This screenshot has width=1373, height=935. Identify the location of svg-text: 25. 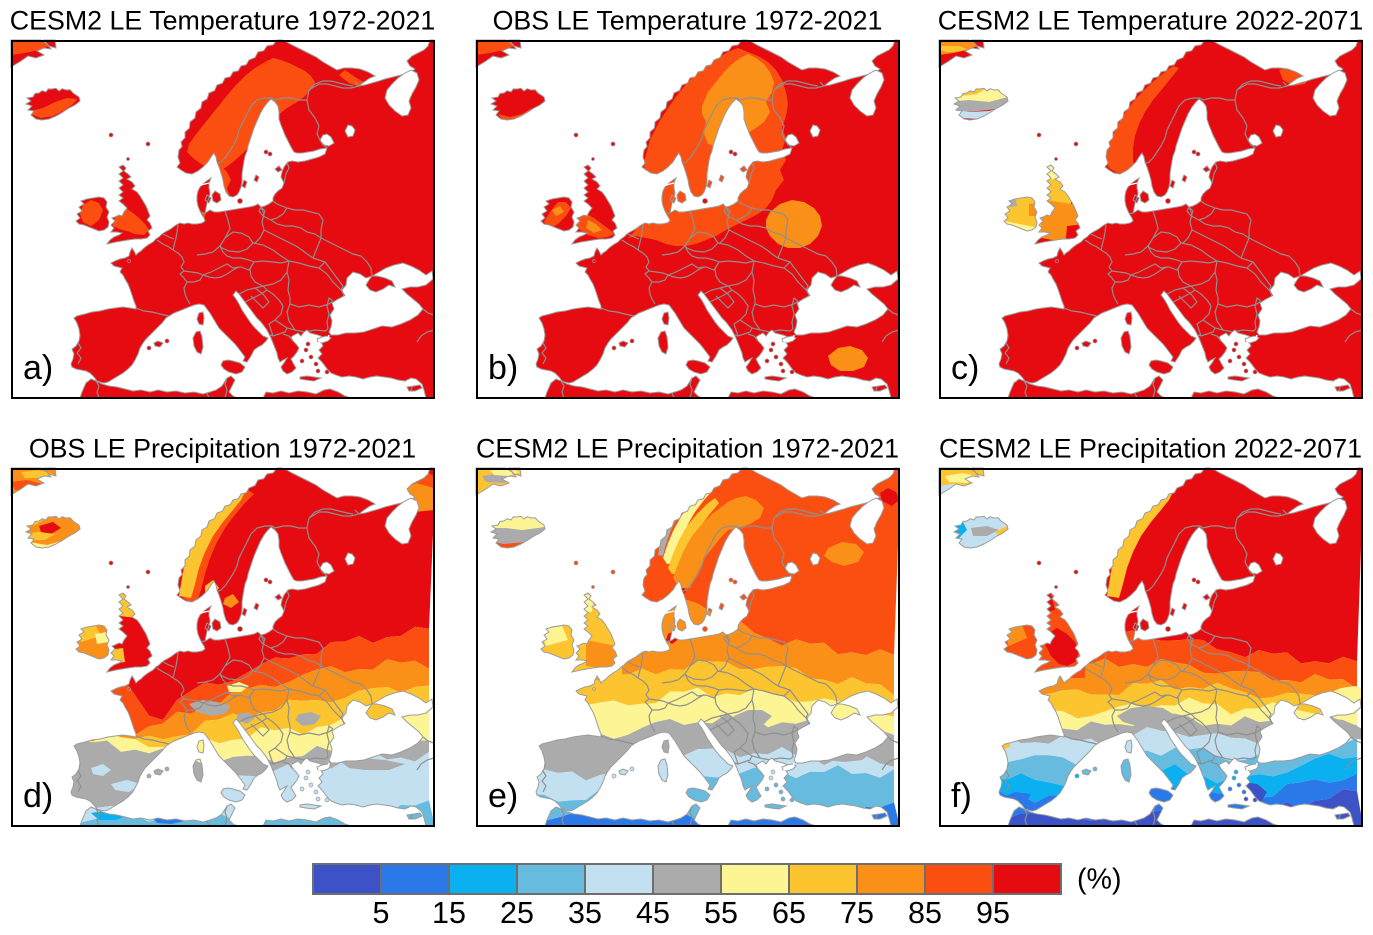
(517, 913).